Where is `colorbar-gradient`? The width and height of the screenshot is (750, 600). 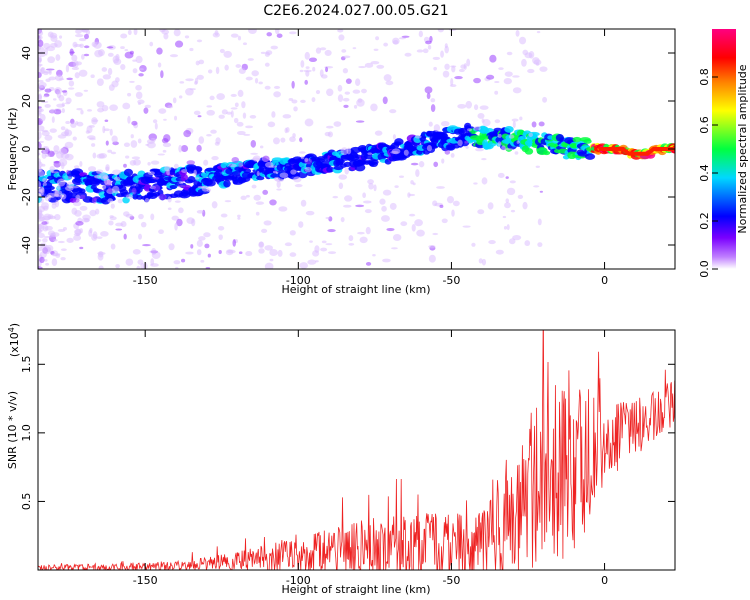 colorbar-gradient is located at coordinates (724, 149).